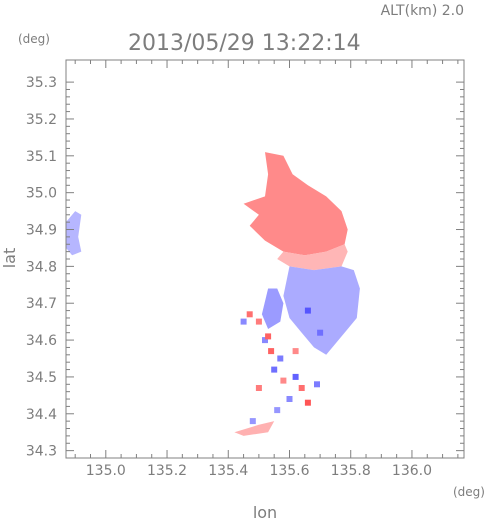 The width and height of the screenshot is (491, 521). Describe the element at coordinates (34, 39) in the screenshot. I see `y-unit-label: (deg)` at that location.